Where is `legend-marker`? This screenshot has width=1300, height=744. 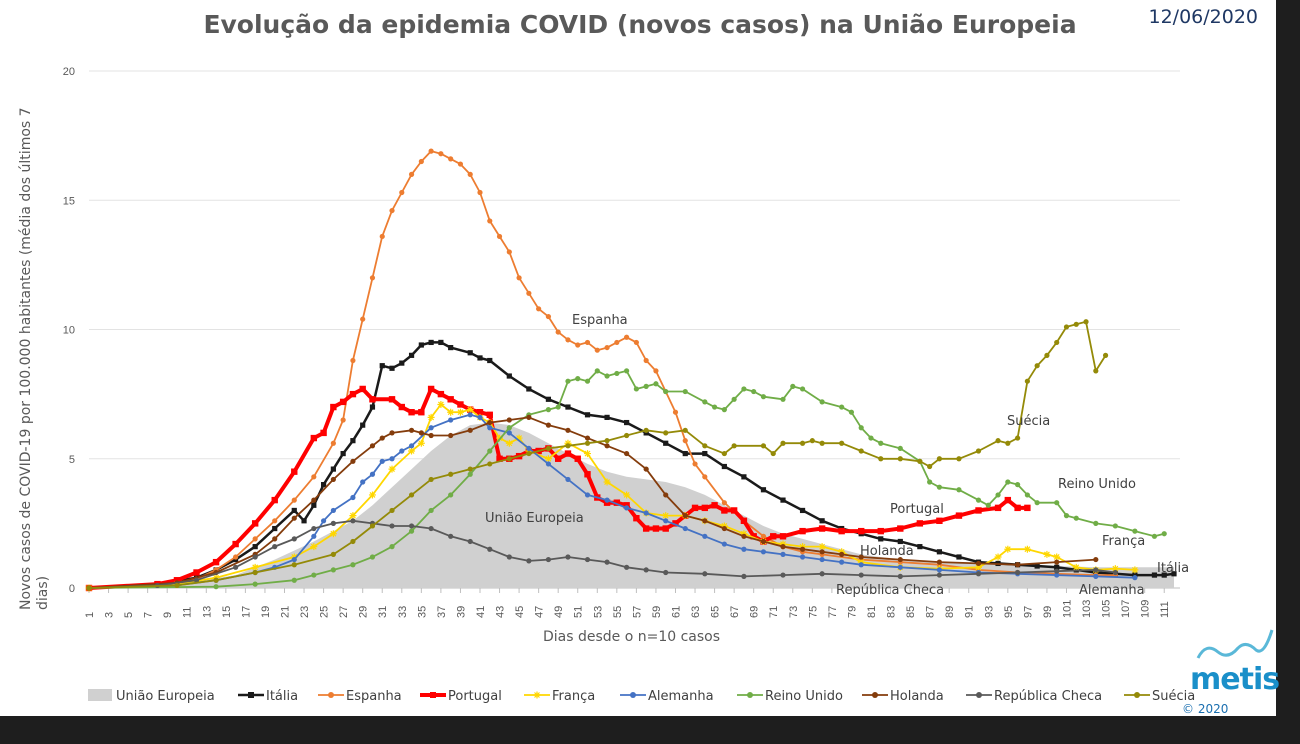
legend-marker is located at coordinates (979, 695).